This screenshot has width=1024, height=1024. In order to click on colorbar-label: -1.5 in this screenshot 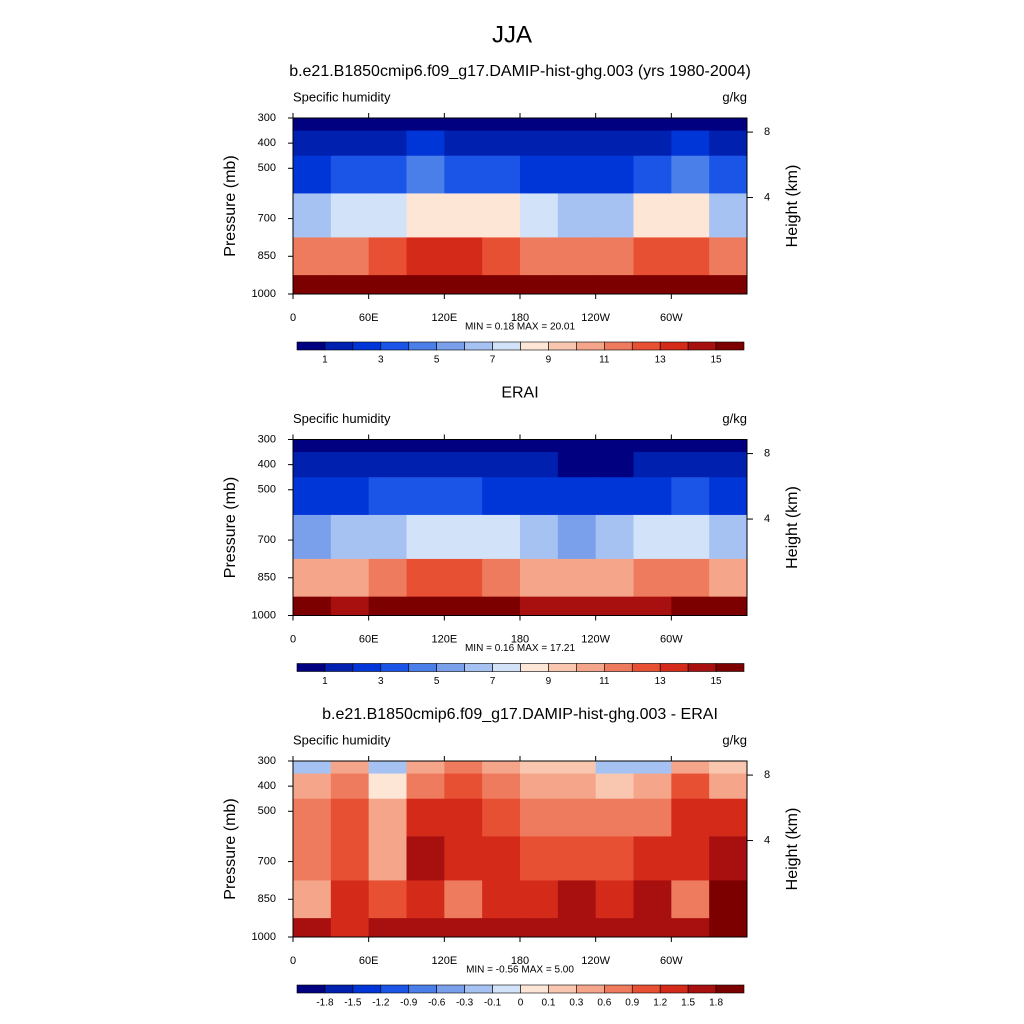, I will do `click(353, 1003)`.